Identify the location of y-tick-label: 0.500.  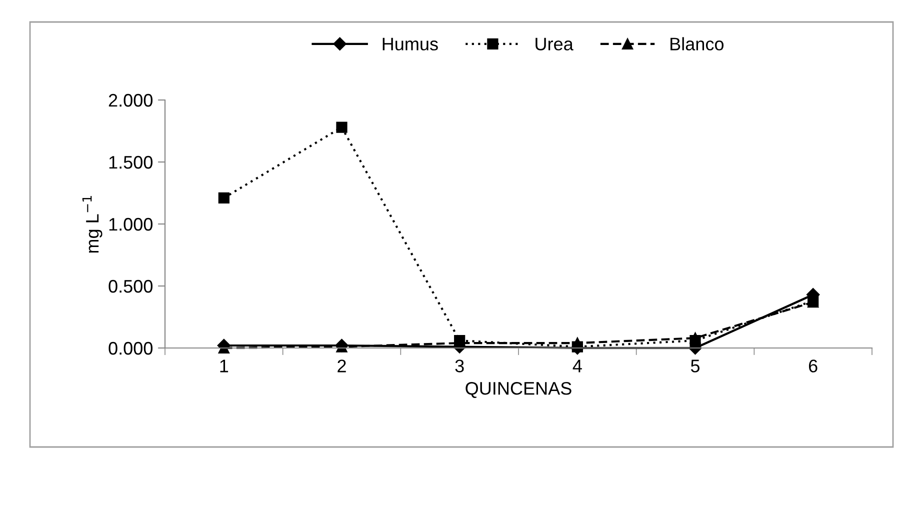
(130, 286).